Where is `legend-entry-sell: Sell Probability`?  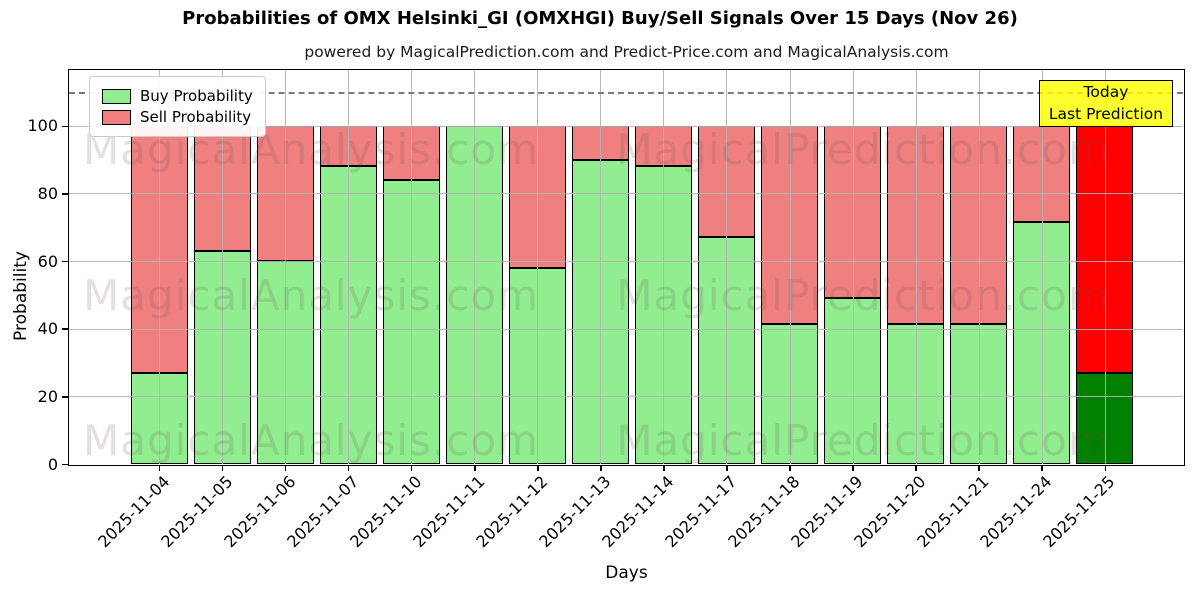
legend-entry-sell: Sell Probability is located at coordinates (177, 117).